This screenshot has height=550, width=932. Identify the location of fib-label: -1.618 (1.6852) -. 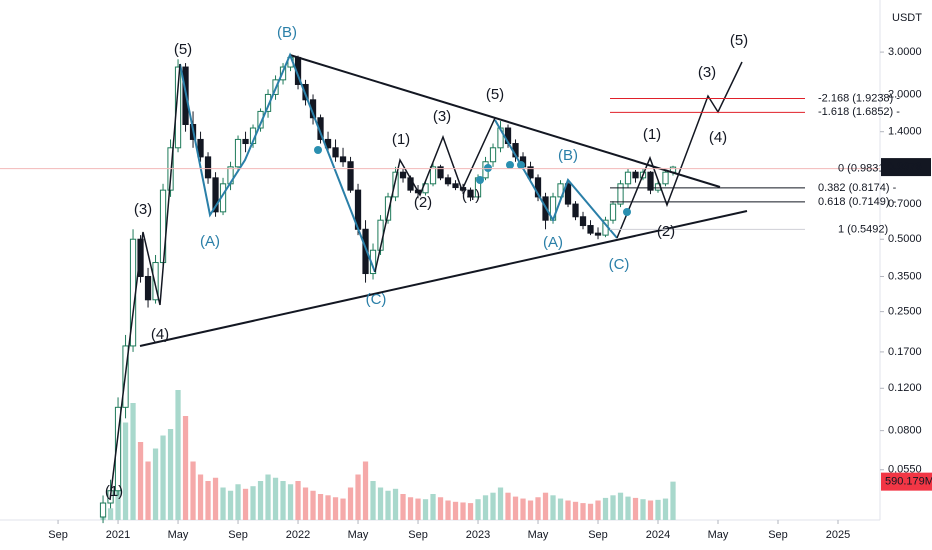
(859, 112).